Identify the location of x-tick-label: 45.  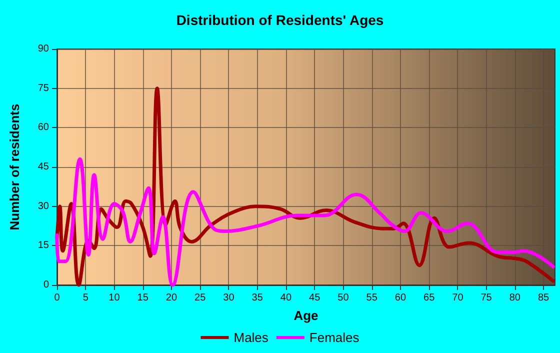
(315, 298).